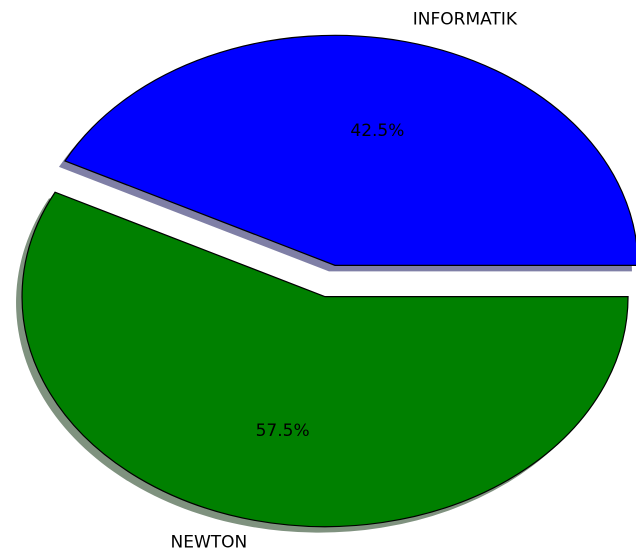 Image resolution: width=636 pixels, height=556 pixels. Describe the element at coordinates (283, 431) in the screenshot. I see `value-label: 57.5%` at that location.